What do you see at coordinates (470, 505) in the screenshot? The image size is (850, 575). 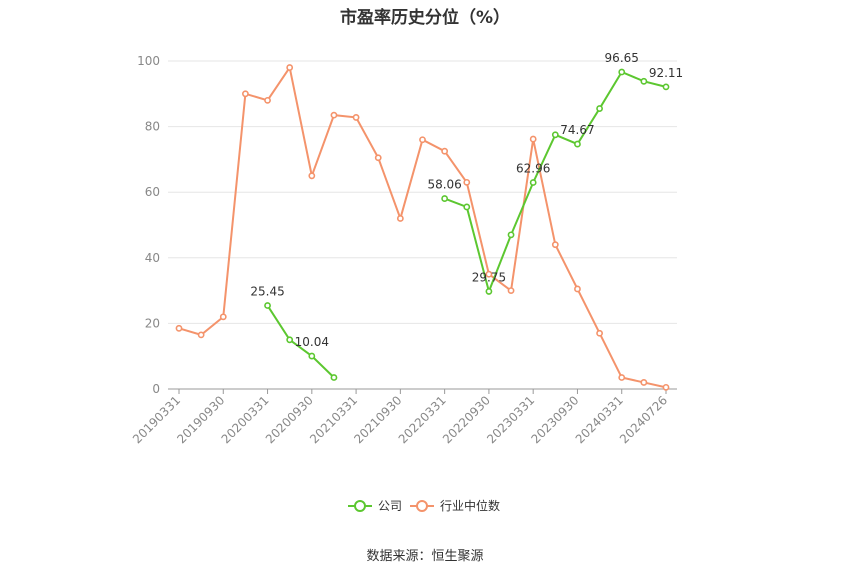 I see `legend-label: 行业中位数` at bounding box center [470, 505].